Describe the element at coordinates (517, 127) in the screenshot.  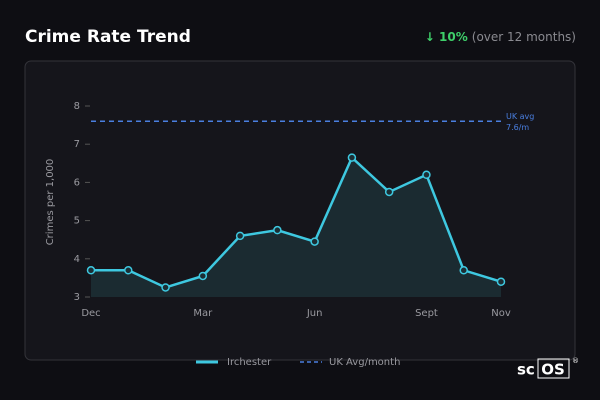
I see `reference-label: 7.6/m` at that location.